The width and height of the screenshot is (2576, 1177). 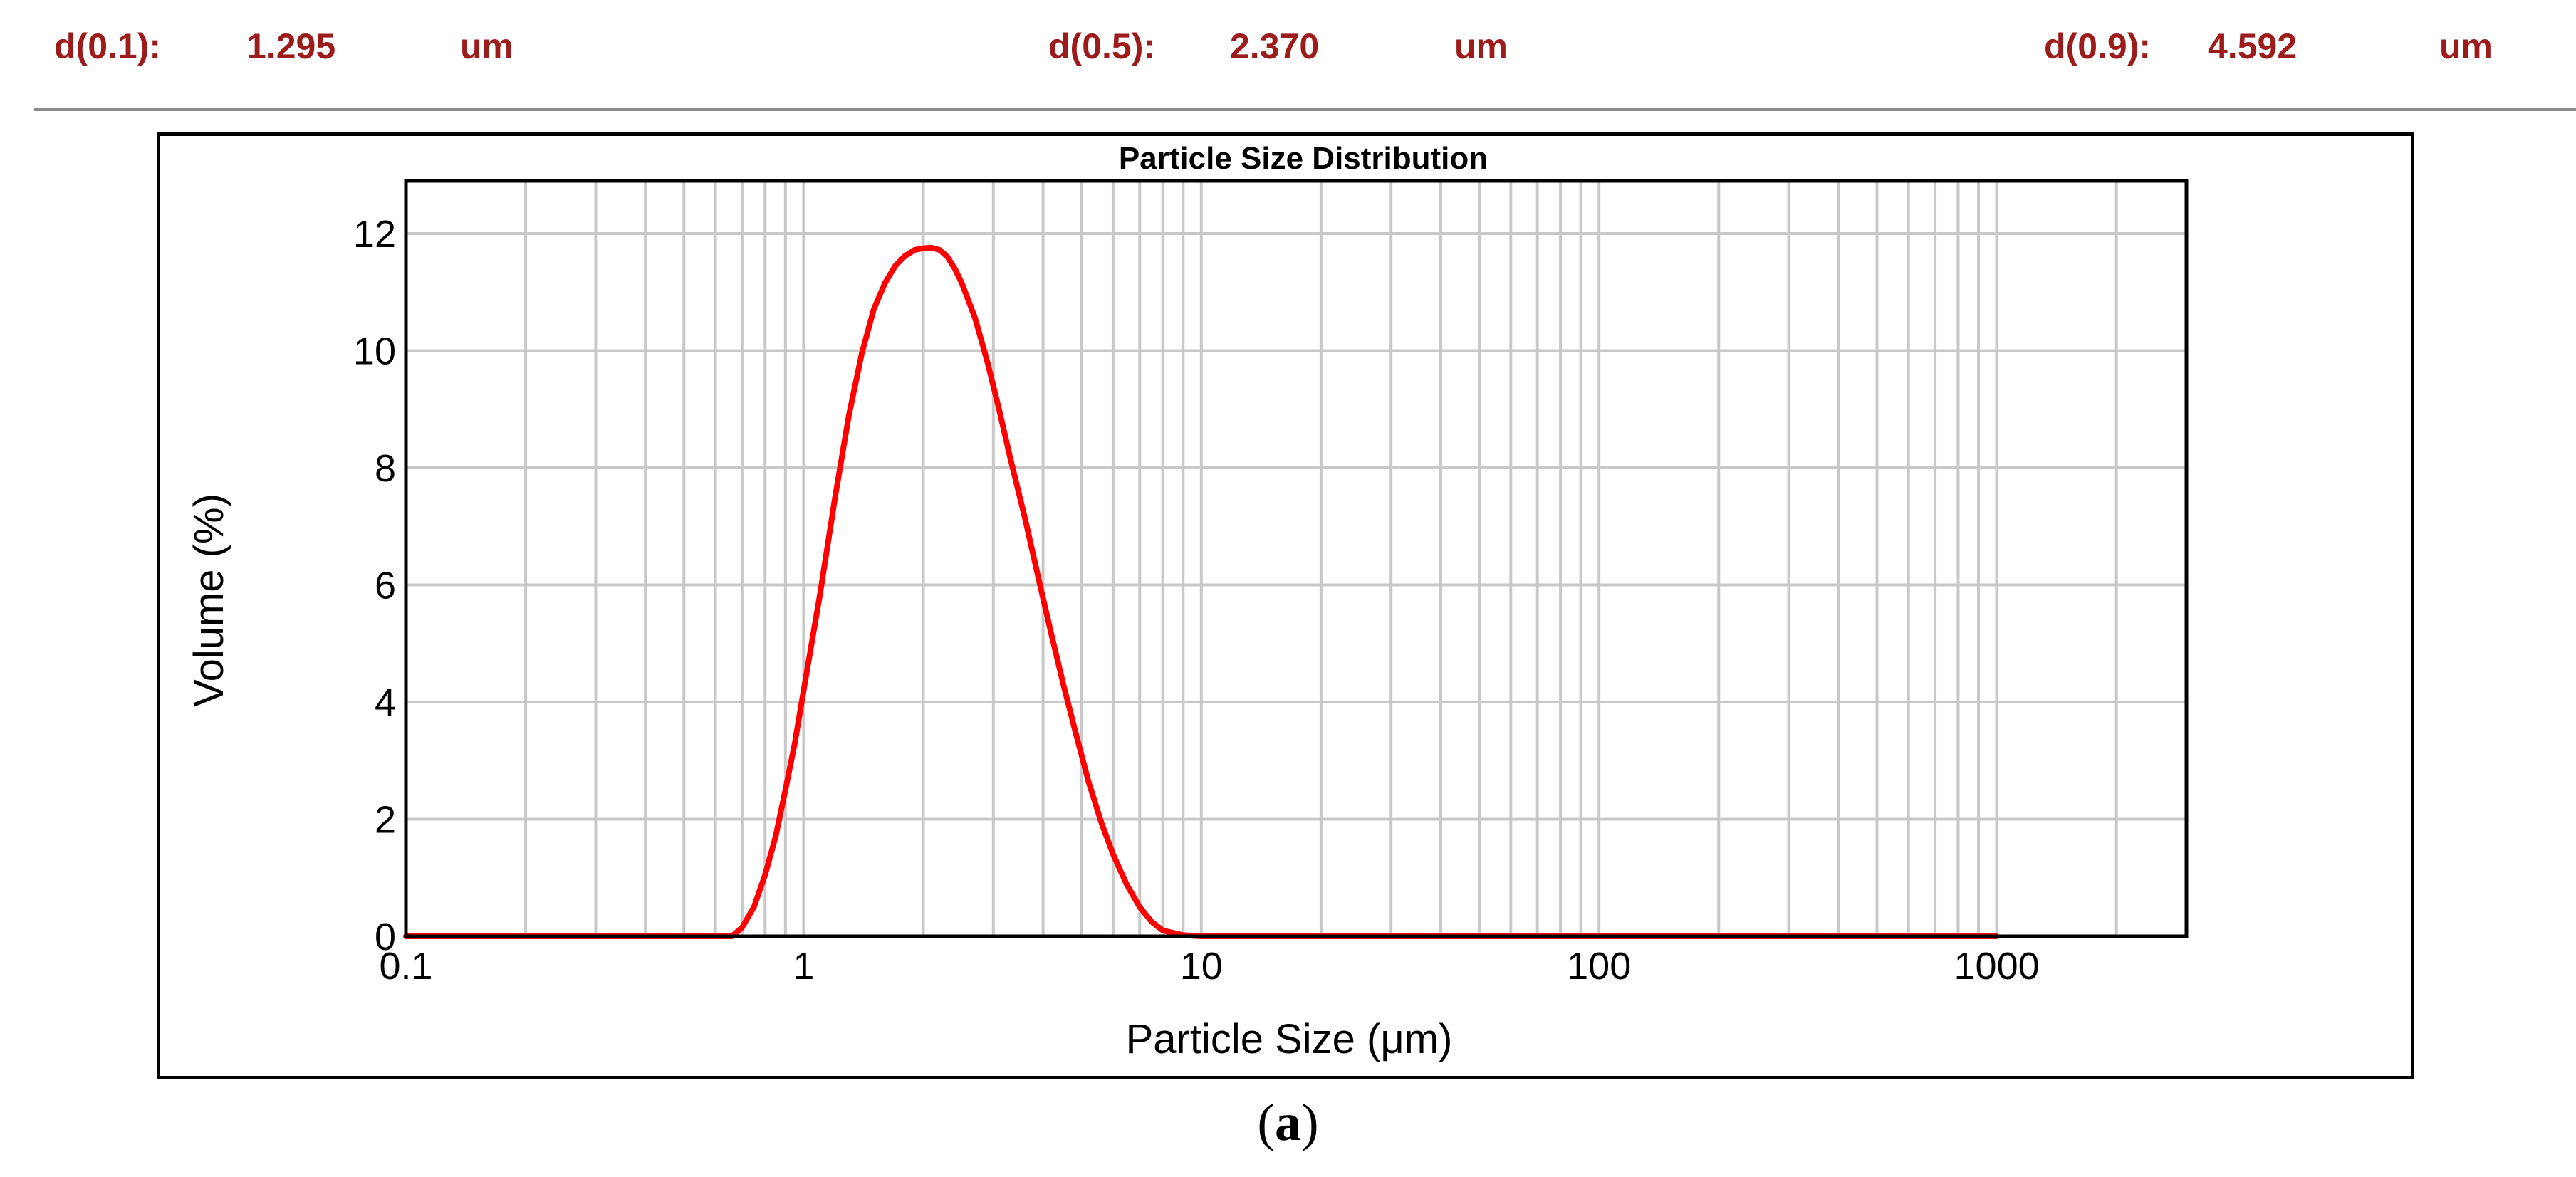 I want to click on stat-d90-unit: um, so click(x=2466, y=46).